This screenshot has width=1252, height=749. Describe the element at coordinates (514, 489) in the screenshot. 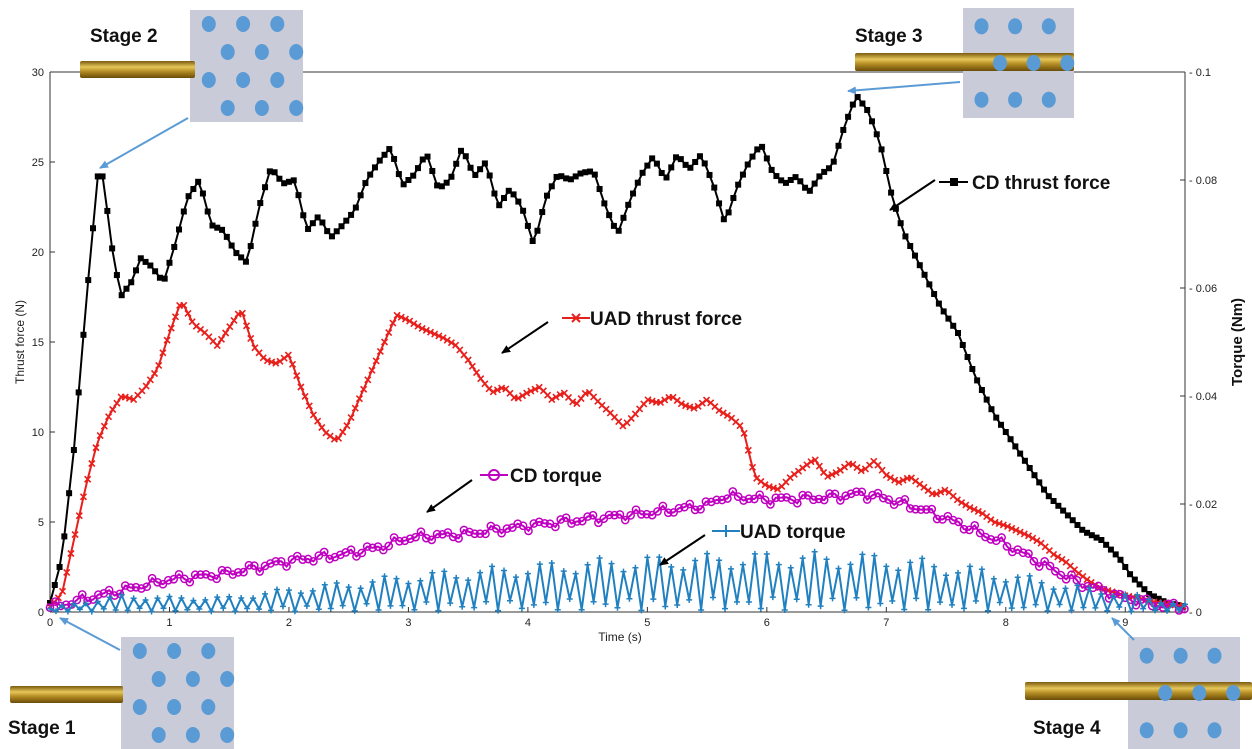

I see `label-cd-torque: CD torque` at that location.